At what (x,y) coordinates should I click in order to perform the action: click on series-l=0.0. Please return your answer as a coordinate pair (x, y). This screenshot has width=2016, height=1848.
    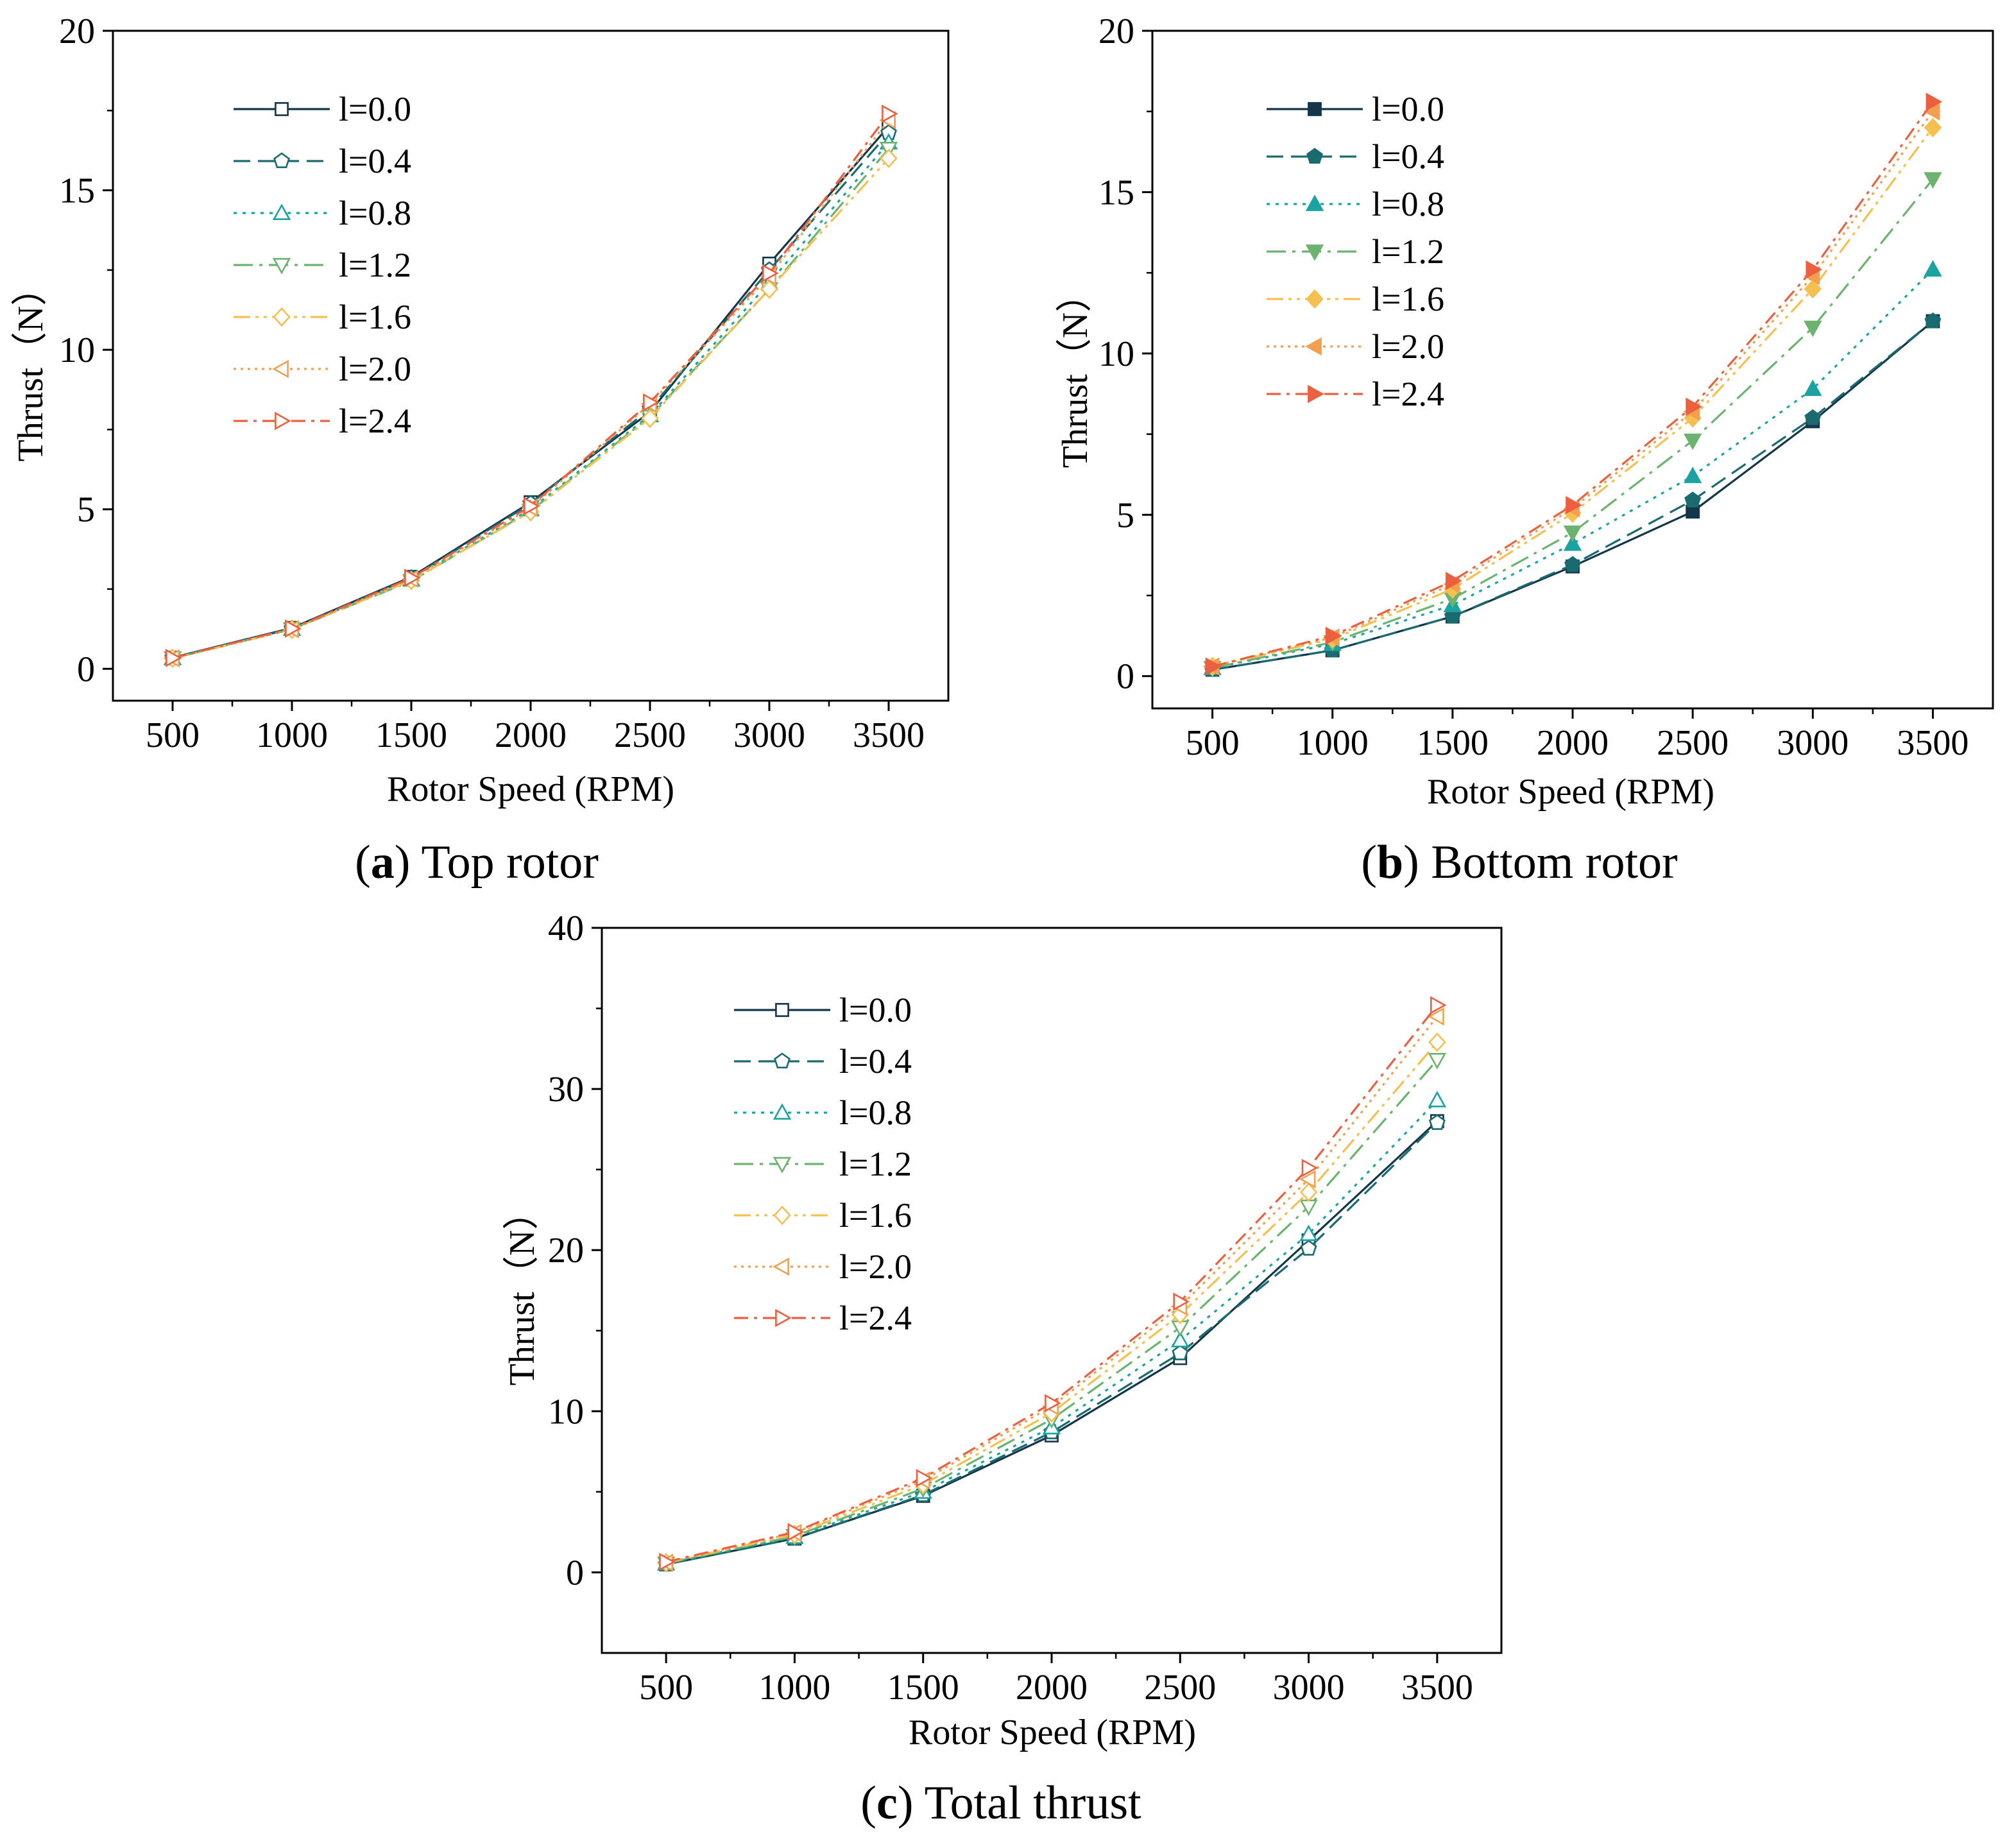
    Looking at the image, I should click on (1572, 496).